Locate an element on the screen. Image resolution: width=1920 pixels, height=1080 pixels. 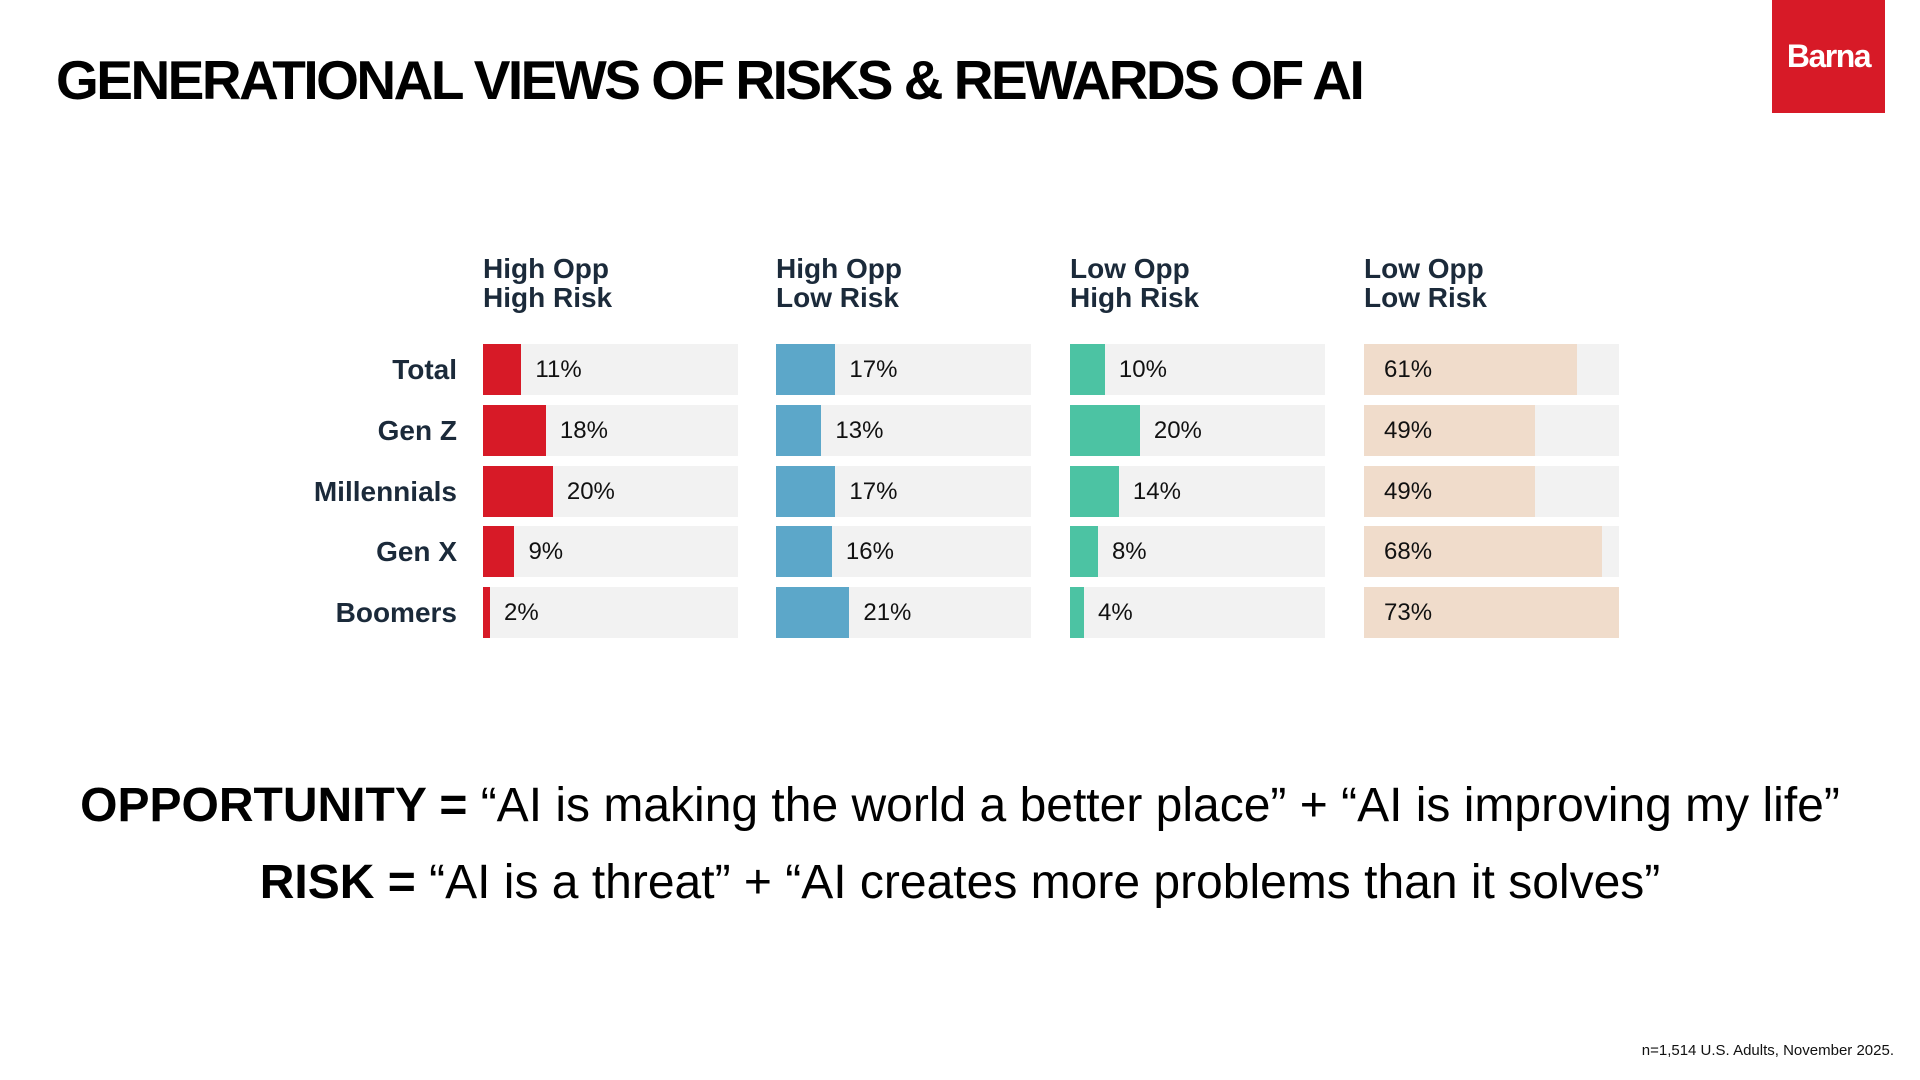
bar-track: 4% is located at coordinates (1197, 612).